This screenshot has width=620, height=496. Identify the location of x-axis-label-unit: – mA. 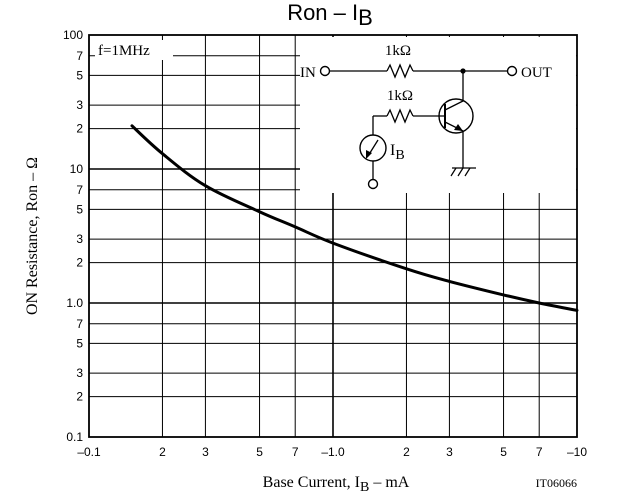
(389, 482).